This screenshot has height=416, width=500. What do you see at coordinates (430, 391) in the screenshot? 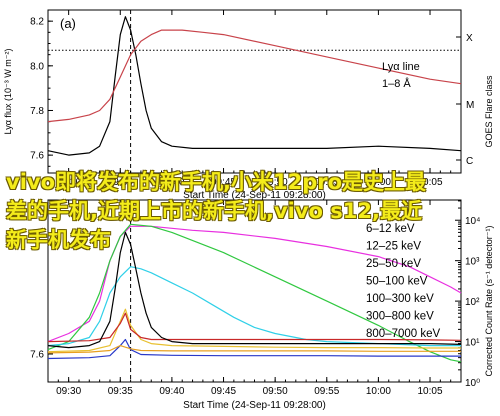
I see `panel-b-xtick-label: 10:05` at bounding box center [430, 391].